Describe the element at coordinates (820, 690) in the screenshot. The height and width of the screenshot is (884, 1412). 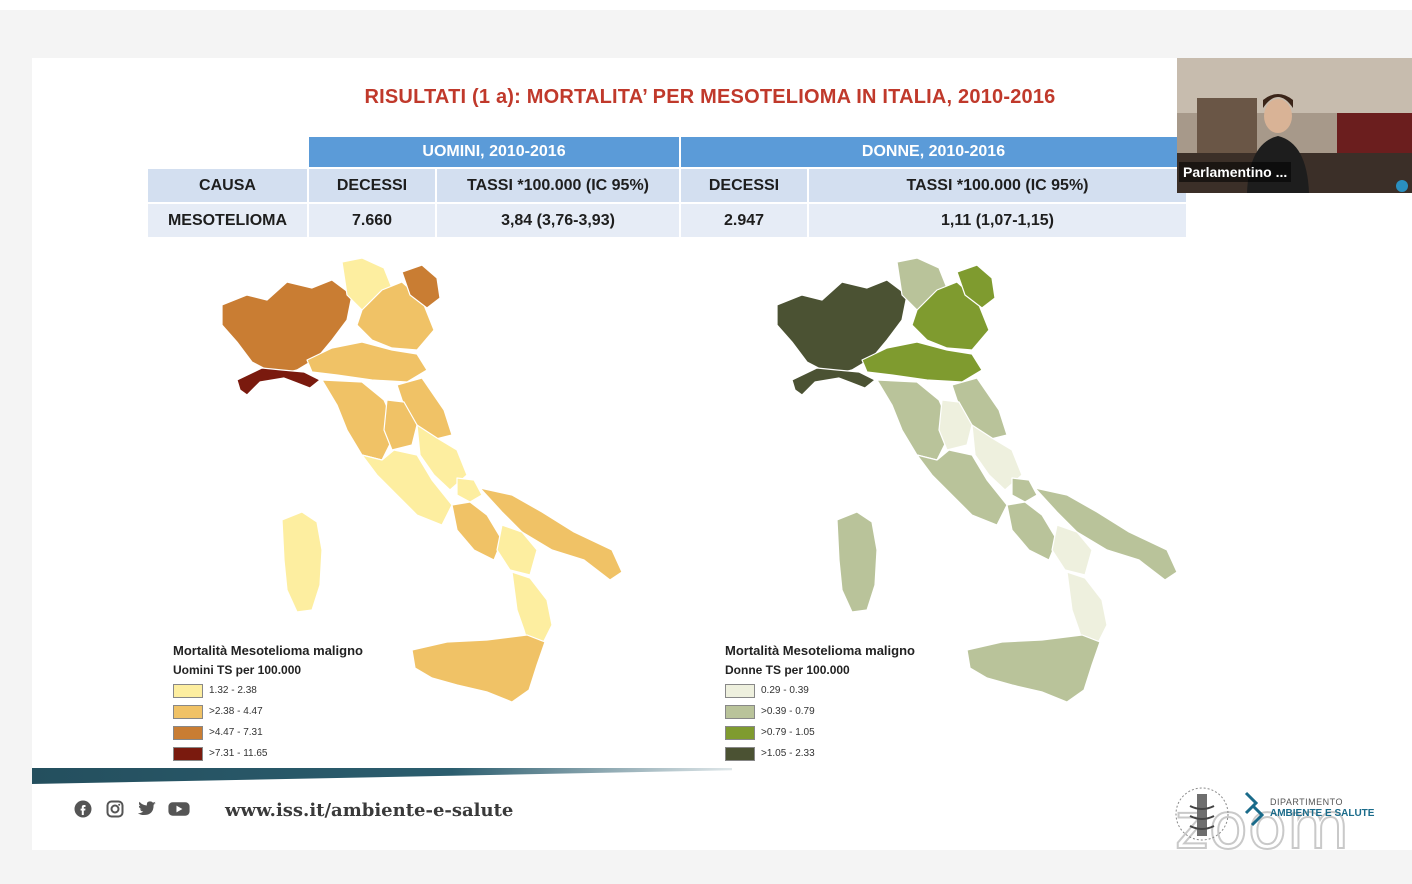
I see `legend-item: 0.29 - 0.39` at that location.